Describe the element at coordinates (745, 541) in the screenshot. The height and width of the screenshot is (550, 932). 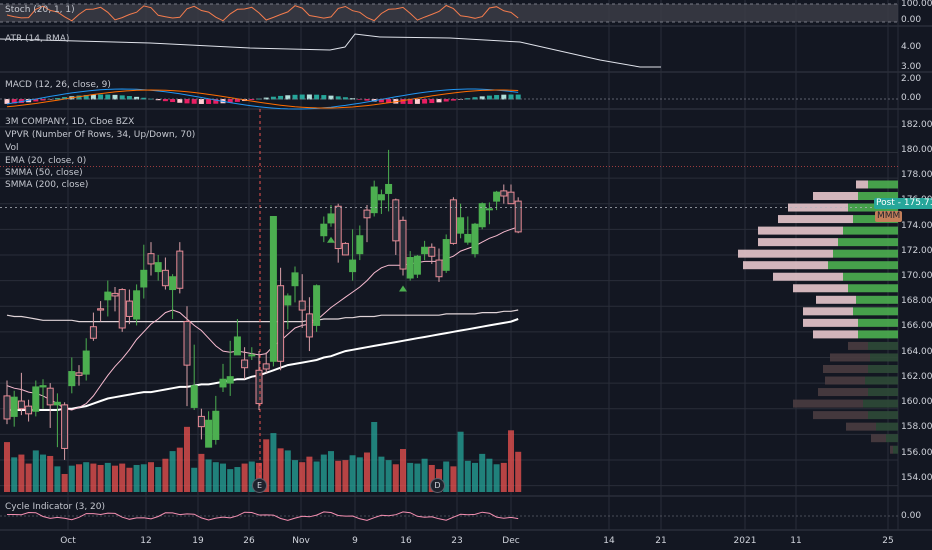
I see `time-label-2021: 2021` at that location.